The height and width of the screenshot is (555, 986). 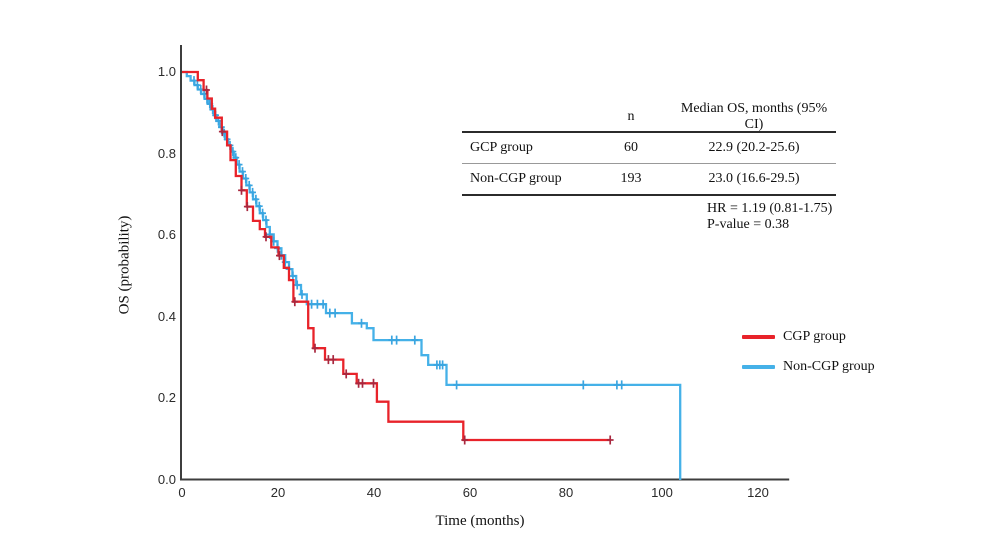 I want to click on table-row: GCP group 60 22.9 (20.2-25.6), so click(x=649, y=148).